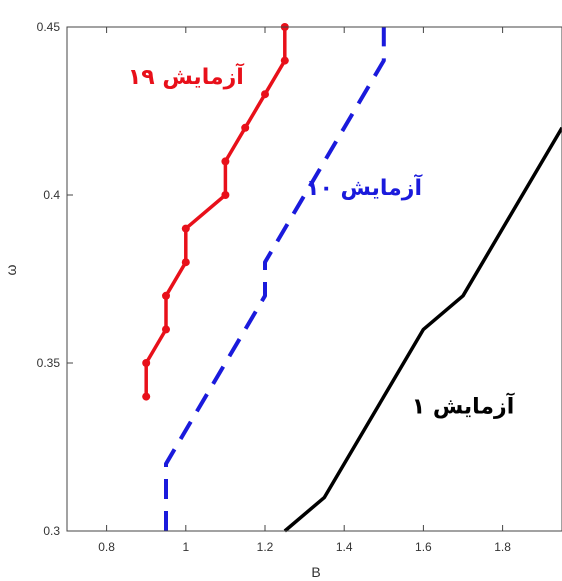 The image size is (562, 581). Describe the element at coordinates (185, 547) in the screenshot. I see `x-tick-label: 1` at that location.